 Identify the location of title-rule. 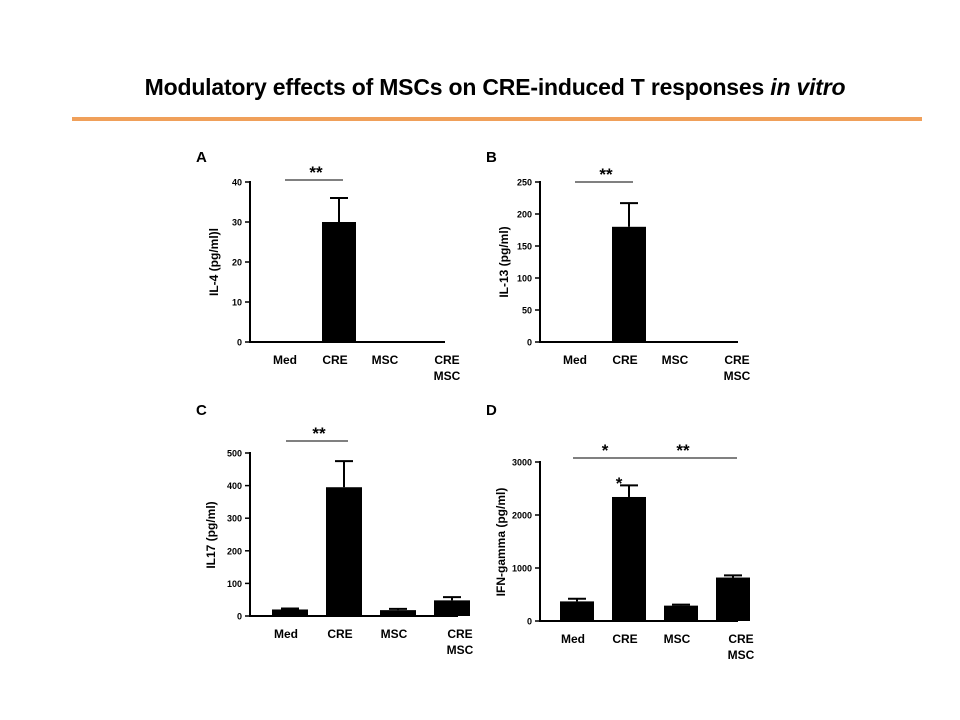
(497, 119).